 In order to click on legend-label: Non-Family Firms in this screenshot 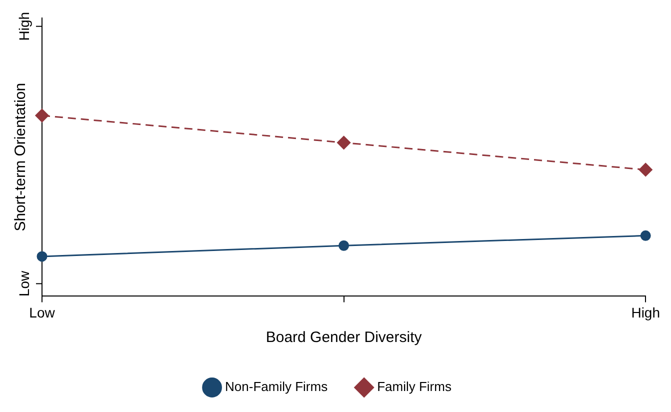, I will do `click(276, 386)`.